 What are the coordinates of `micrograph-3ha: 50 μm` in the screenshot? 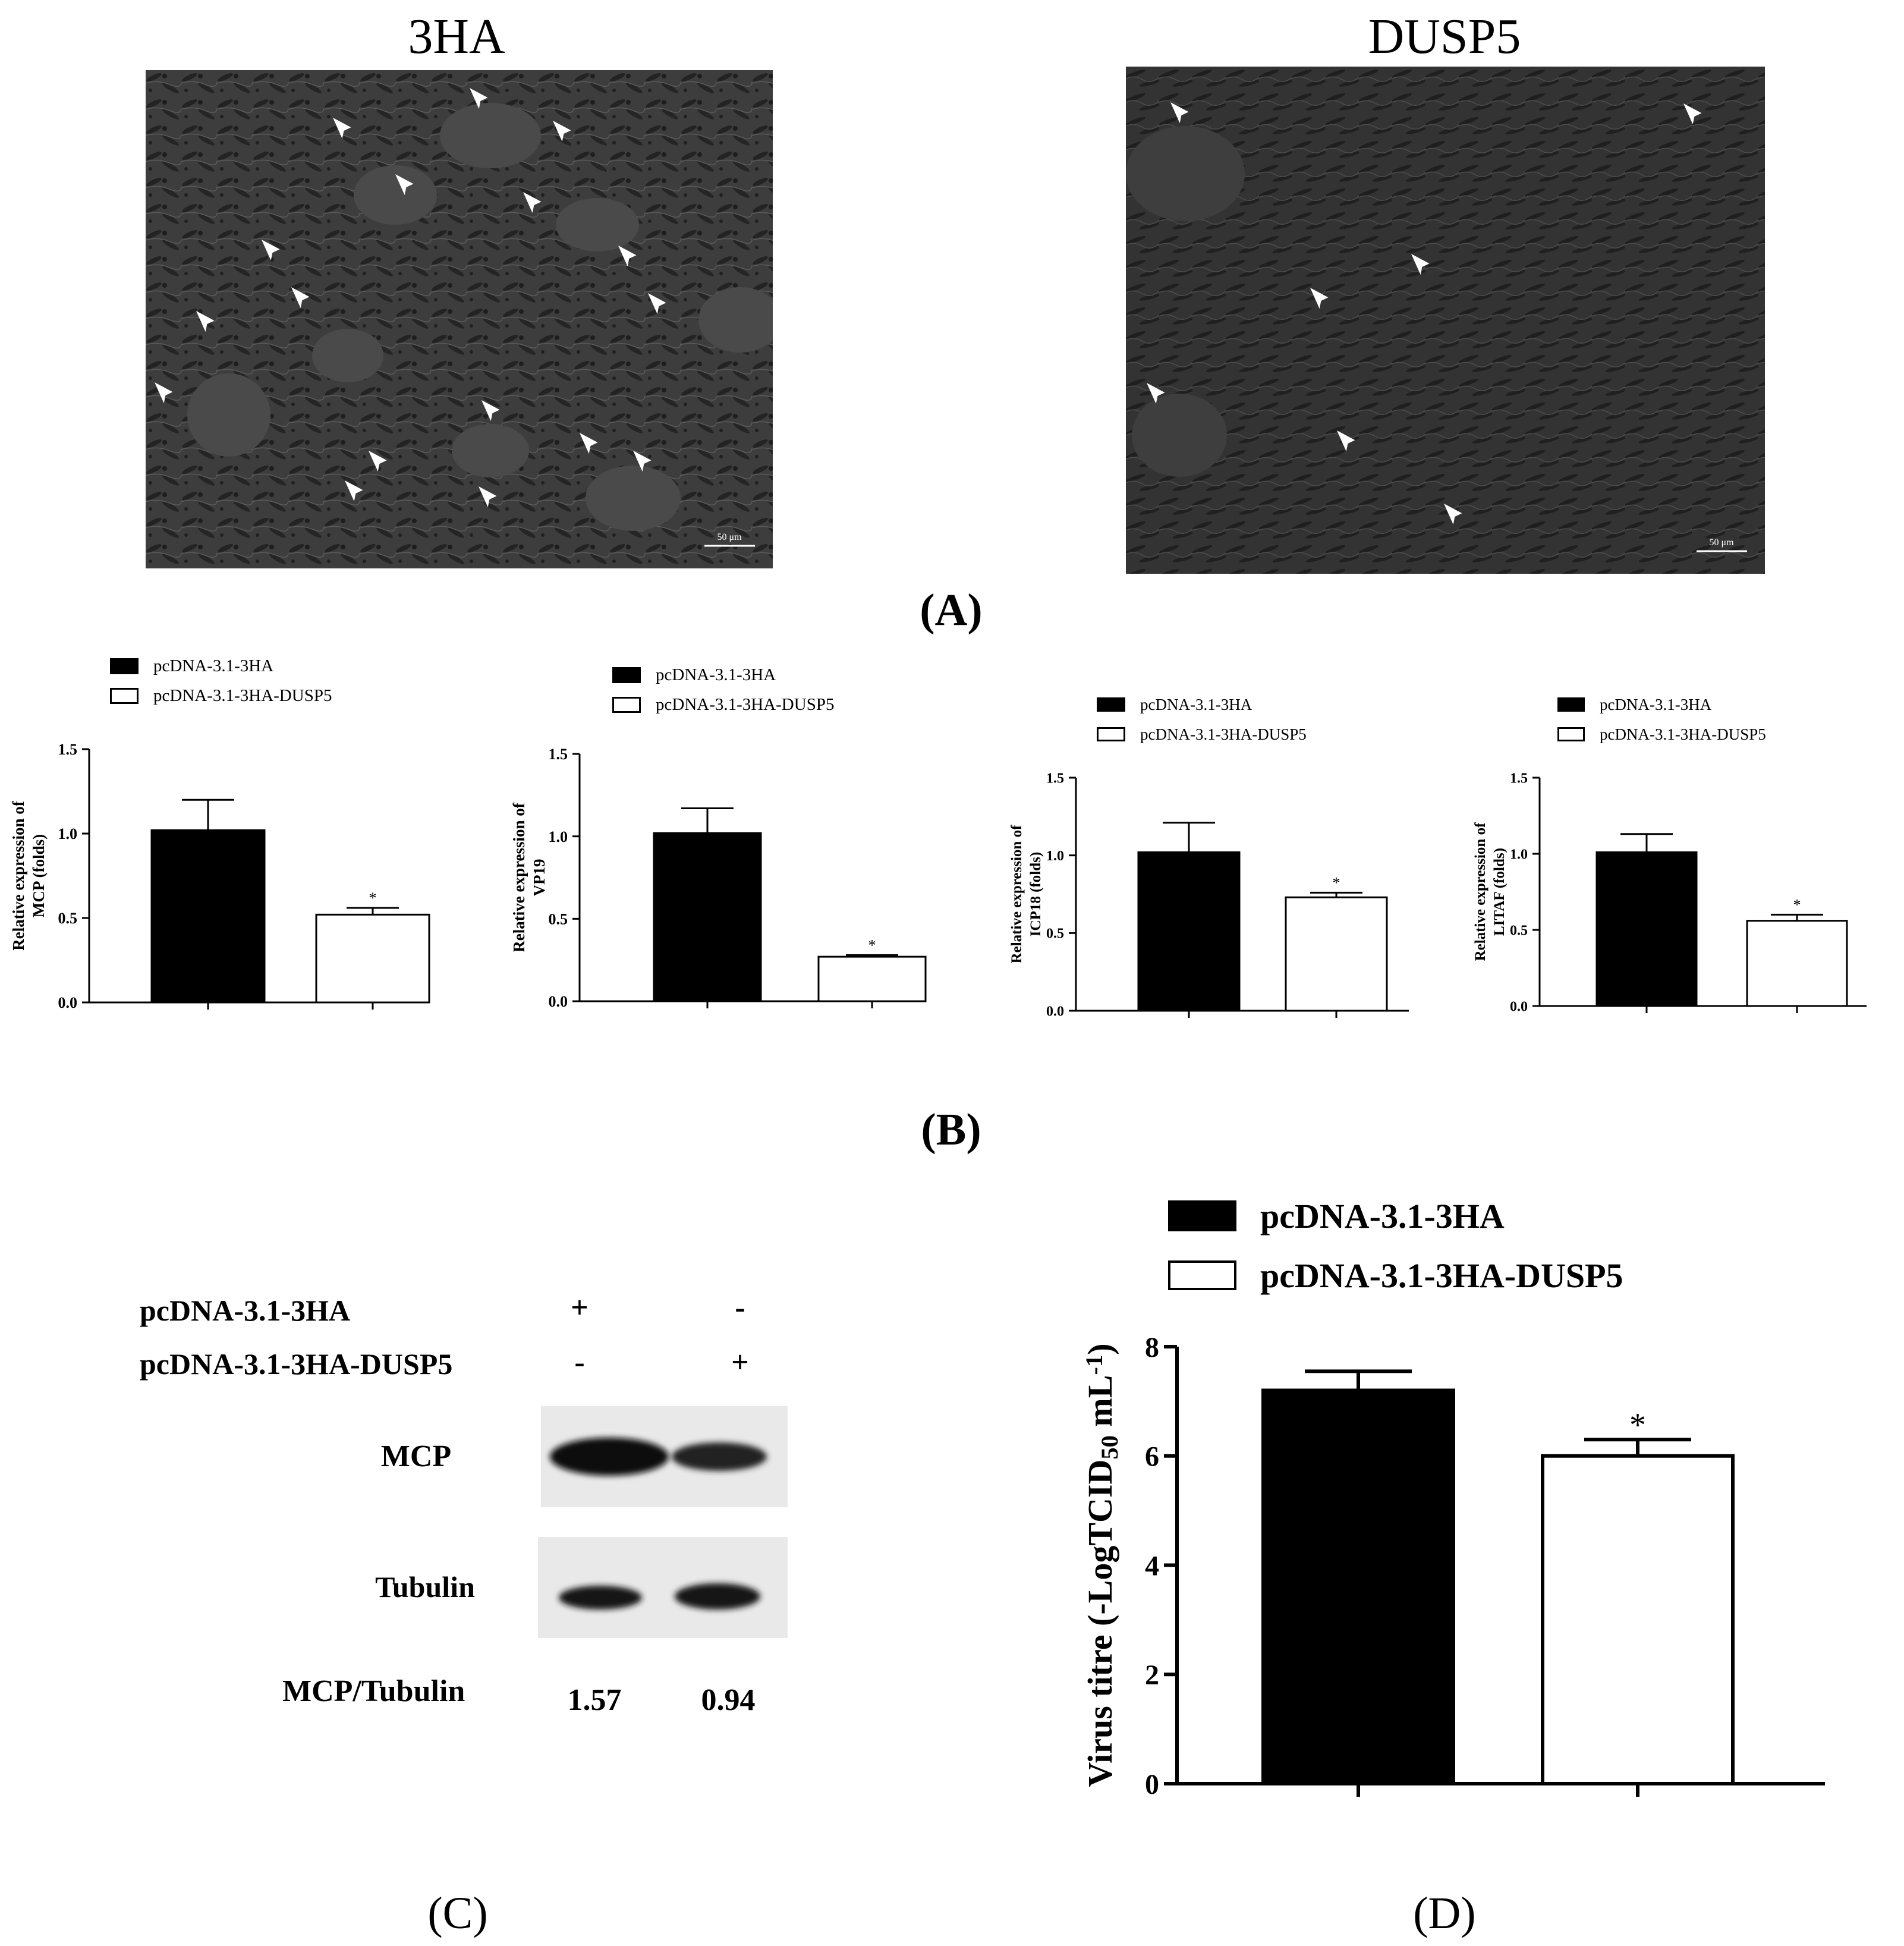 It's located at (460, 319).